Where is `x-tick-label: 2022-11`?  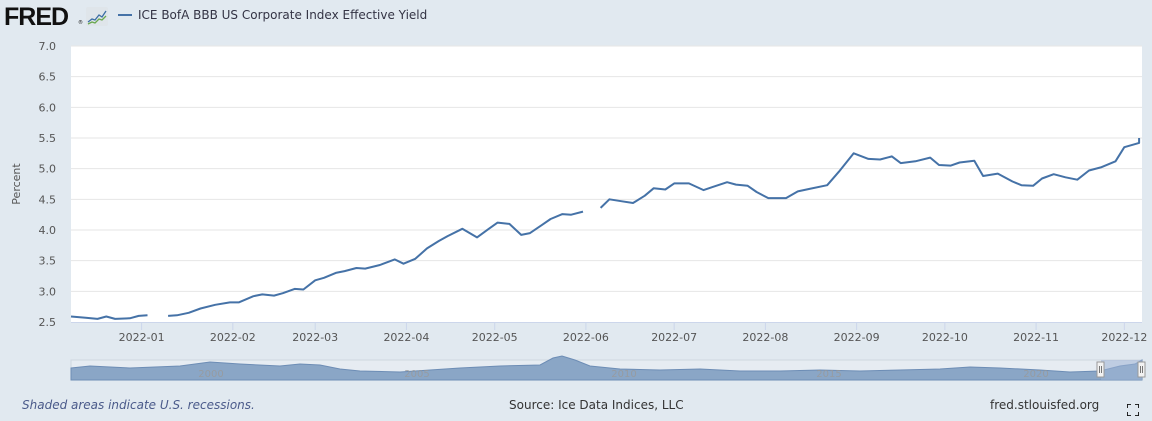 x-tick-label: 2022-11 is located at coordinates (1036, 337).